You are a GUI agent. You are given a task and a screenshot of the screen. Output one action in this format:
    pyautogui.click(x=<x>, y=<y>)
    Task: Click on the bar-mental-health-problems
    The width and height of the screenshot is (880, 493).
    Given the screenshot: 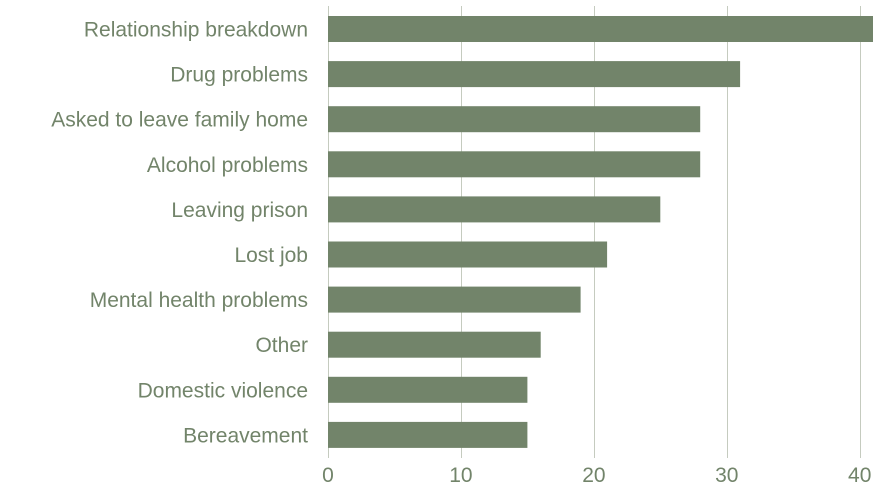 What is the action you would take?
    pyautogui.click(x=454, y=299)
    